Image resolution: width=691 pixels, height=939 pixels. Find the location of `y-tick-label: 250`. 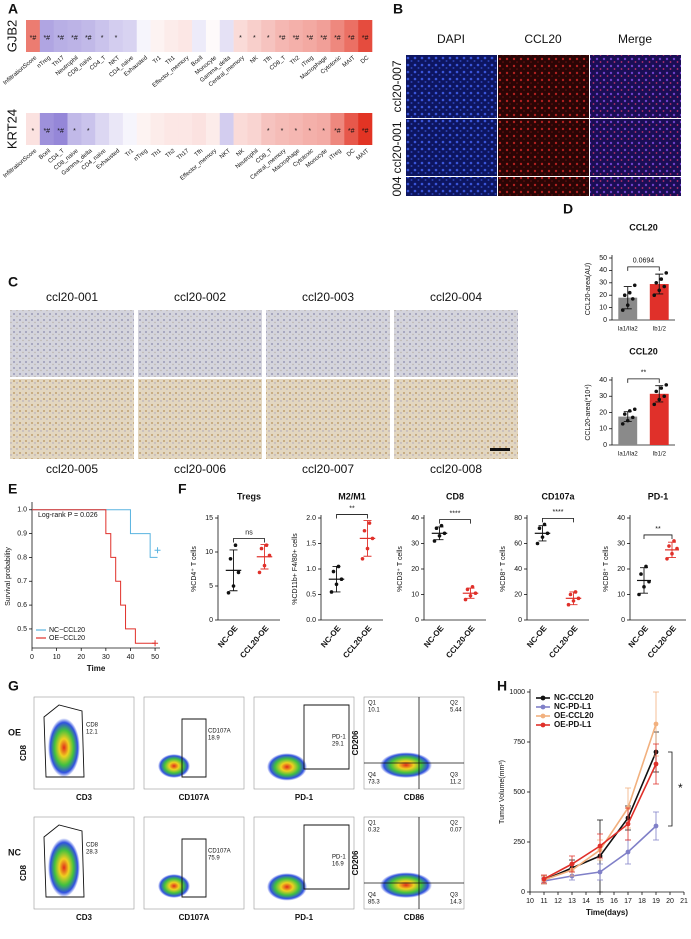

y-tick-label: 250 is located at coordinates (519, 842).